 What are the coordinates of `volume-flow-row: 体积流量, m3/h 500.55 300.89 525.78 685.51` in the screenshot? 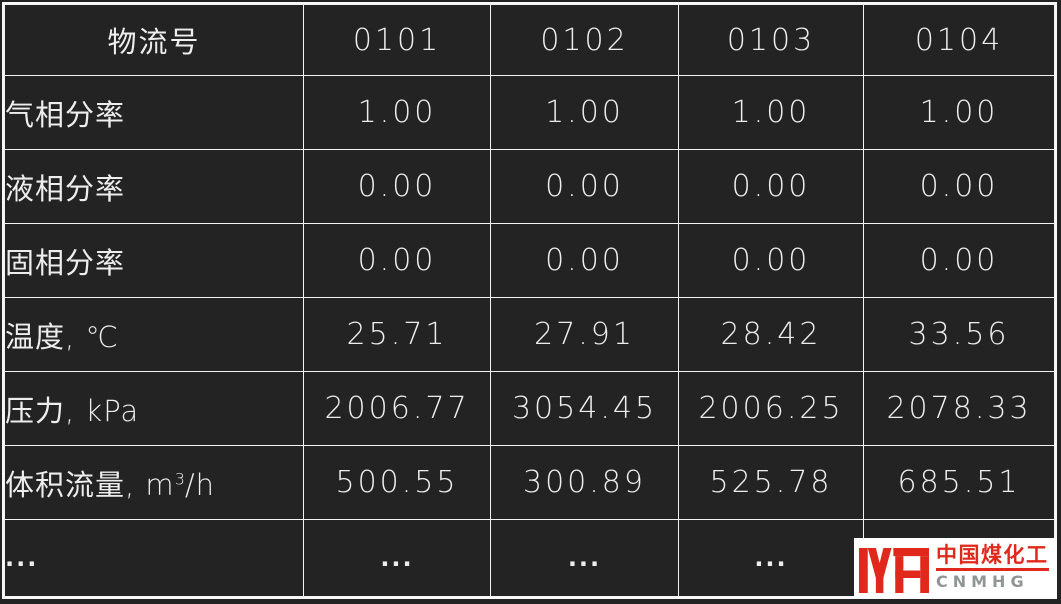 It's located at (529, 482).